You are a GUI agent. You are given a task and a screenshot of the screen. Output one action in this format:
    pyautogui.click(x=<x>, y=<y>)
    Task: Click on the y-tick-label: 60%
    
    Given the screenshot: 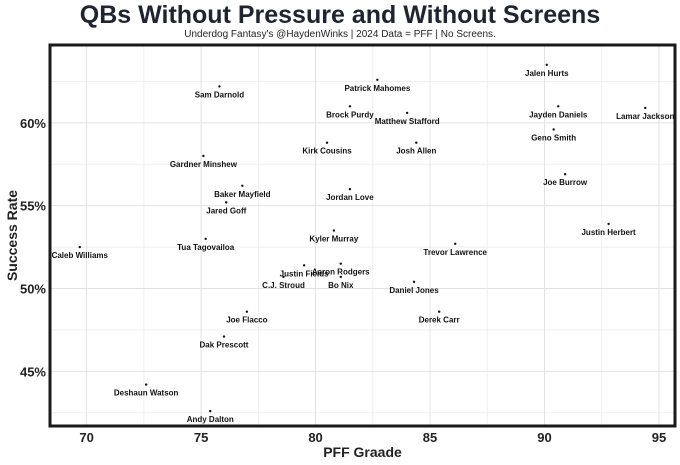 What is the action you would take?
    pyautogui.click(x=33, y=123)
    